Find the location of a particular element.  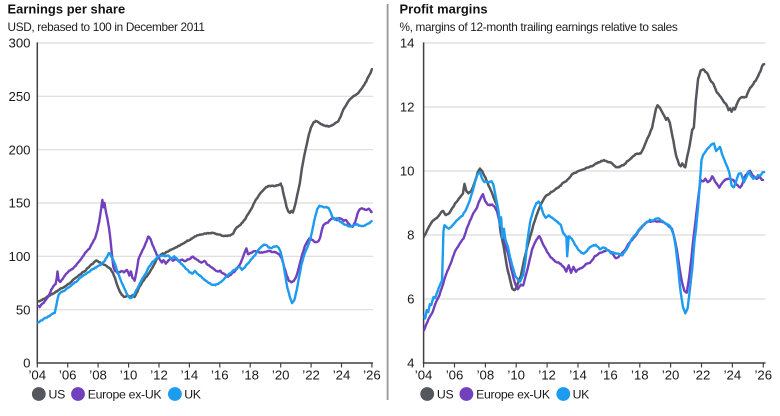

svg-text: Profit margins is located at coordinates (444, 9).